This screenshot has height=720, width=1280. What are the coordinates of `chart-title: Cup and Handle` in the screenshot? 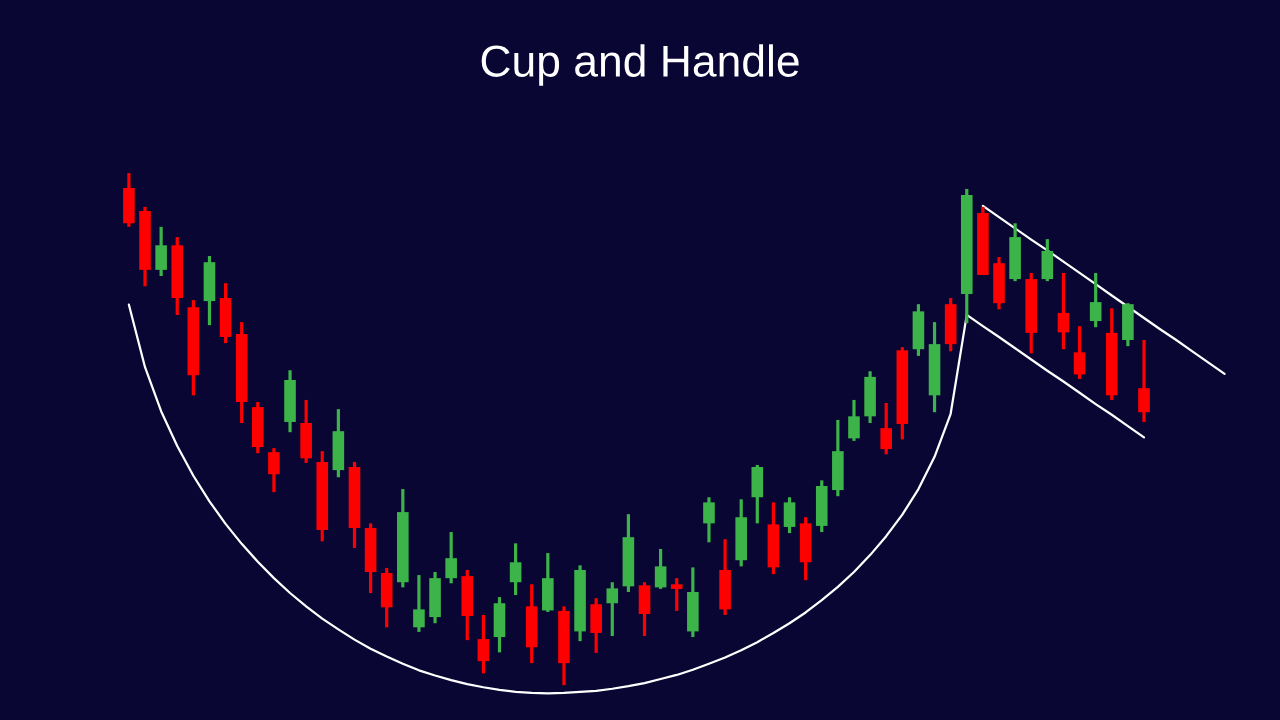 It's located at (640, 65).